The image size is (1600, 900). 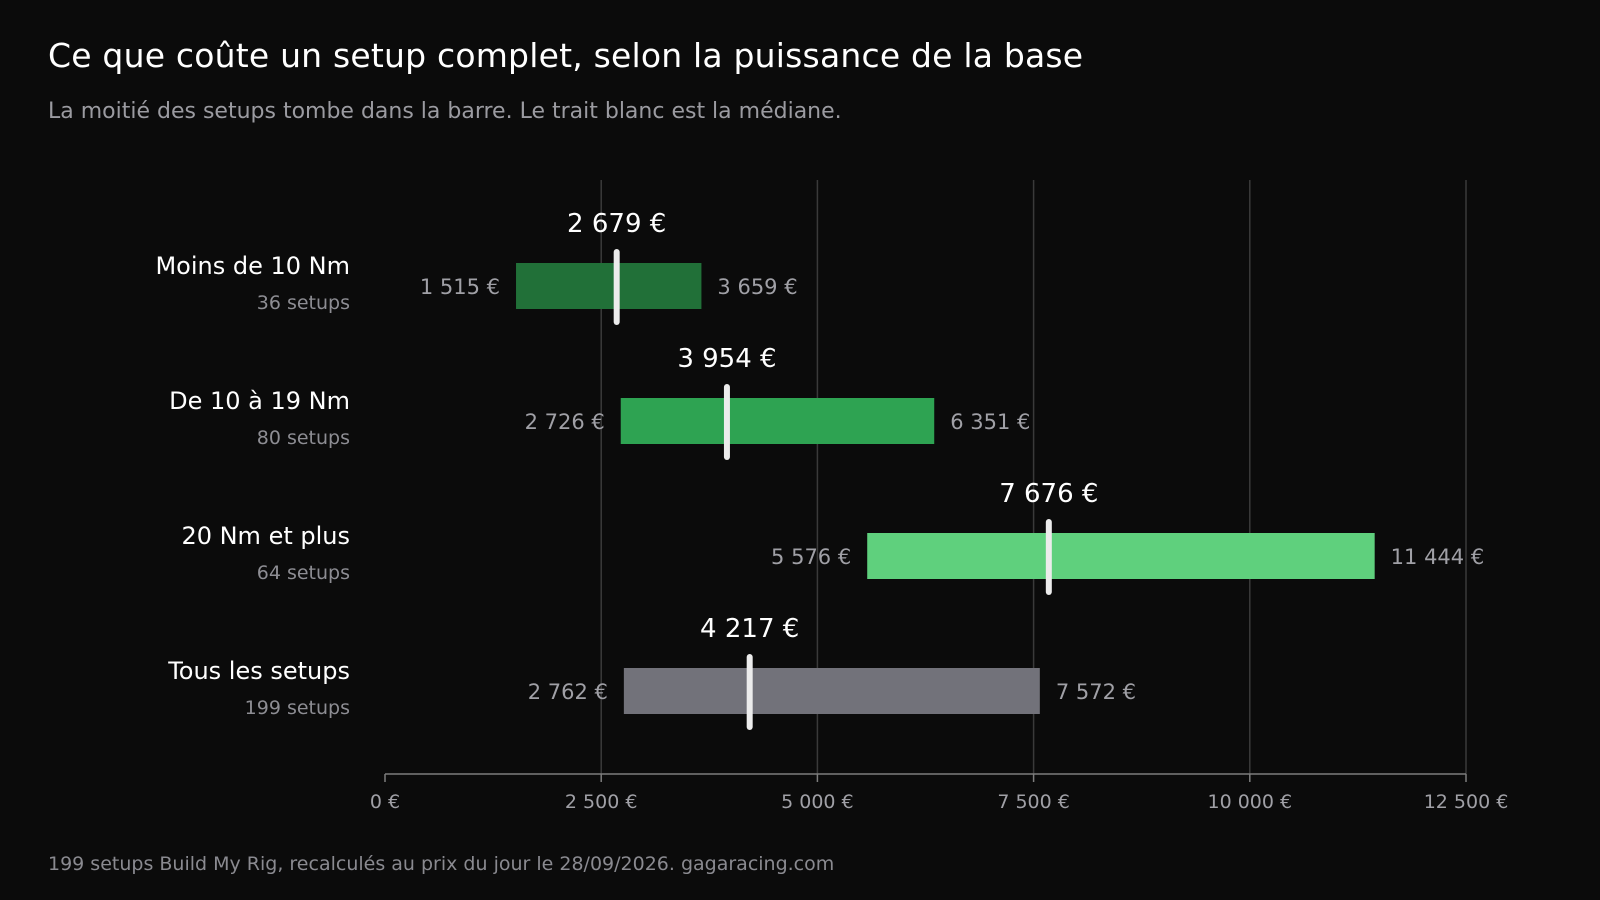 What do you see at coordinates (303, 573) in the screenshot?
I see `category-count: 64 setups` at bounding box center [303, 573].